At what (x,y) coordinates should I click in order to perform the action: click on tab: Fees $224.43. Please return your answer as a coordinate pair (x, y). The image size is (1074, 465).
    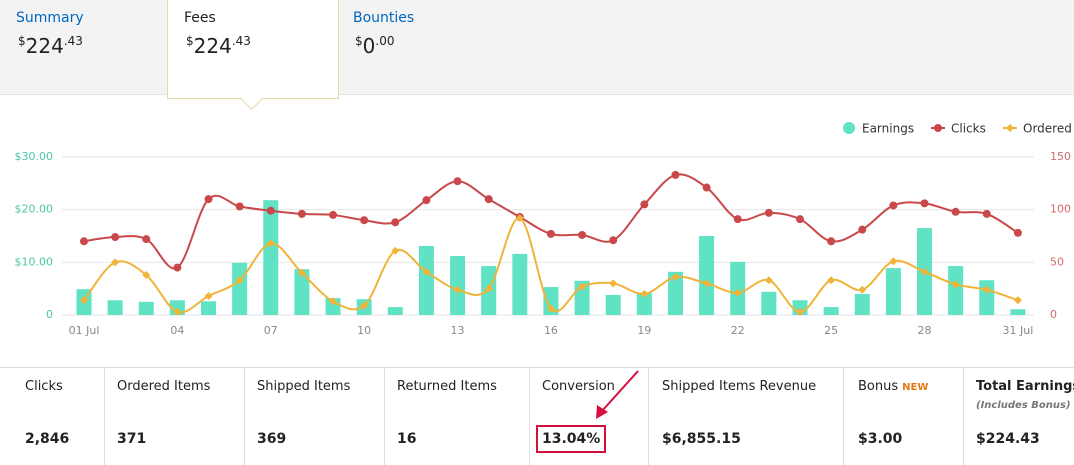
    Looking at the image, I should click on (253, 49).